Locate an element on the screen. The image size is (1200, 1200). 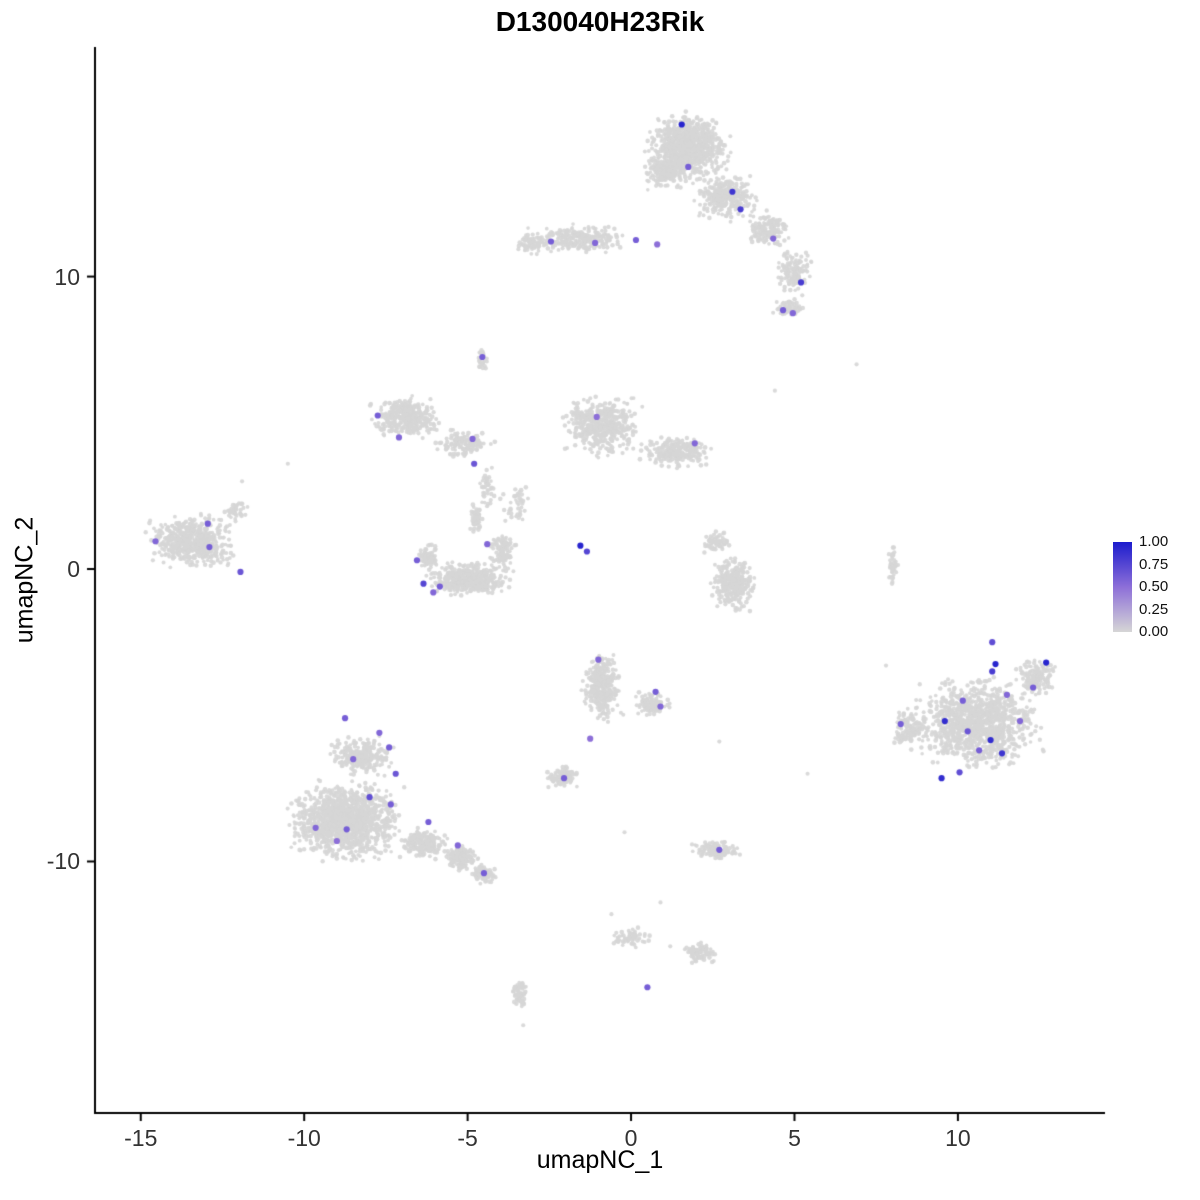
legend-tick-label: 1.00 is located at coordinates (1154, 541).